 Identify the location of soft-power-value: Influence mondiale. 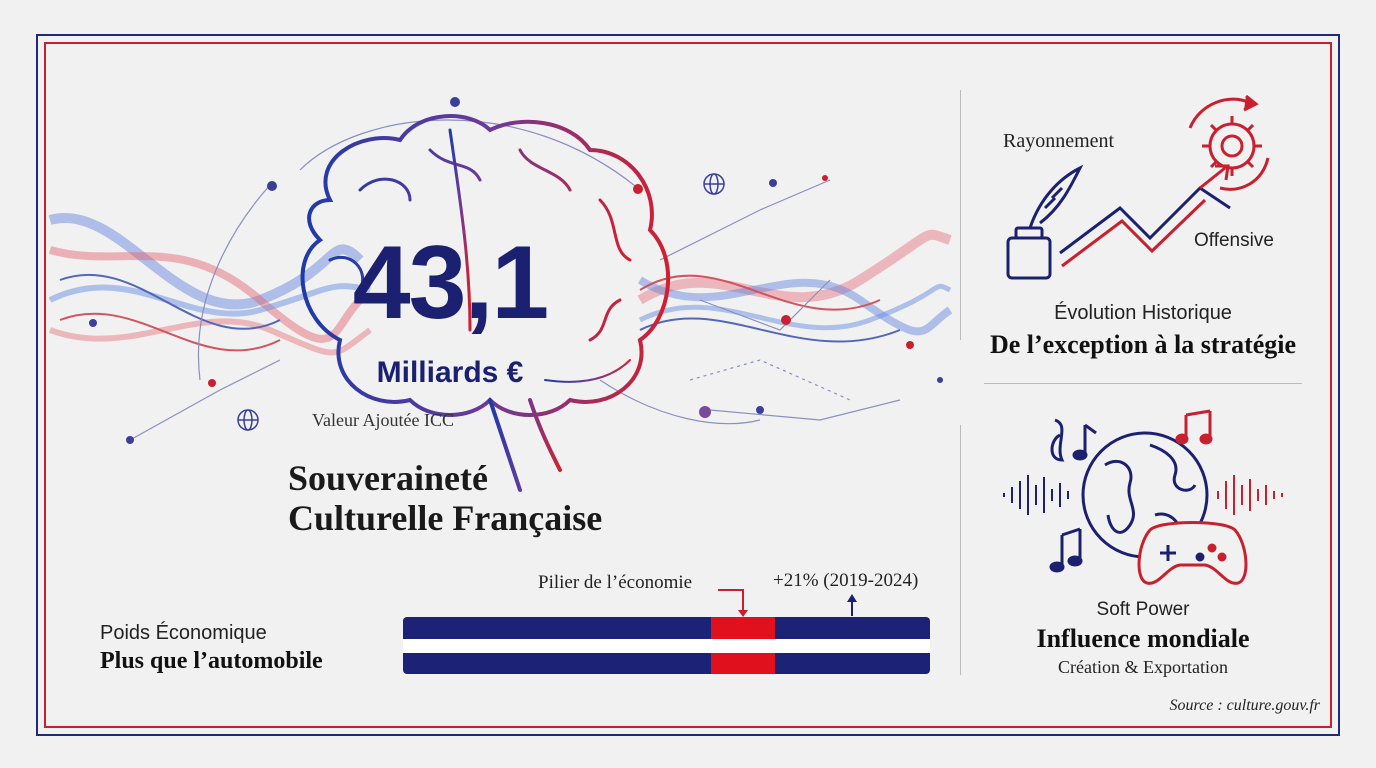
(1143, 638).